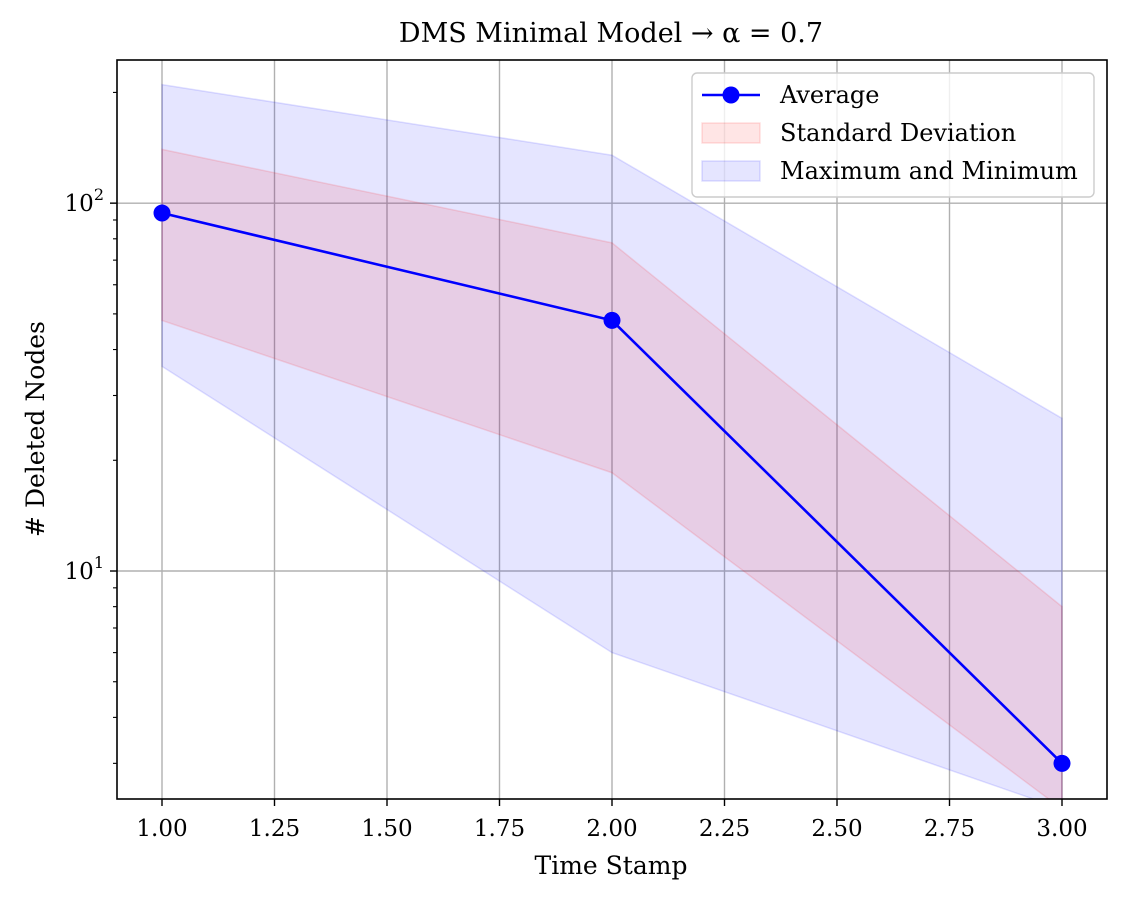 The width and height of the screenshot is (1128, 901). What do you see at coordinates (949, 829) in the screenshot?
I see `x-tick-label: 2.75` at bounding box center [949, 829].